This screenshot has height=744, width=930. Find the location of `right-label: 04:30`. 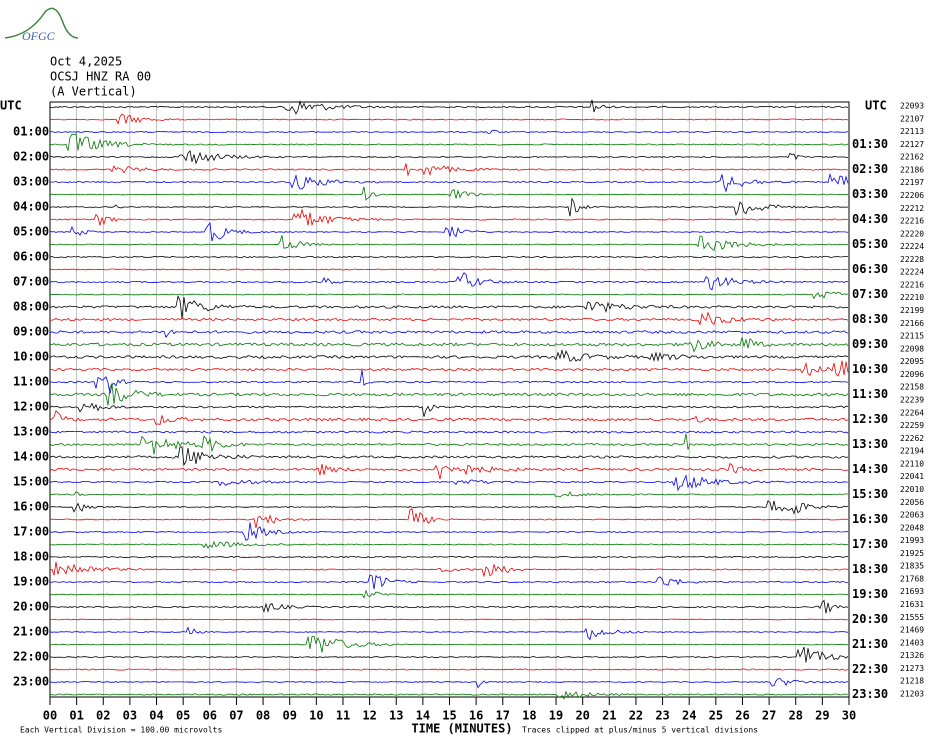

right-label: 04:30 is located at coordinates (870, 219).